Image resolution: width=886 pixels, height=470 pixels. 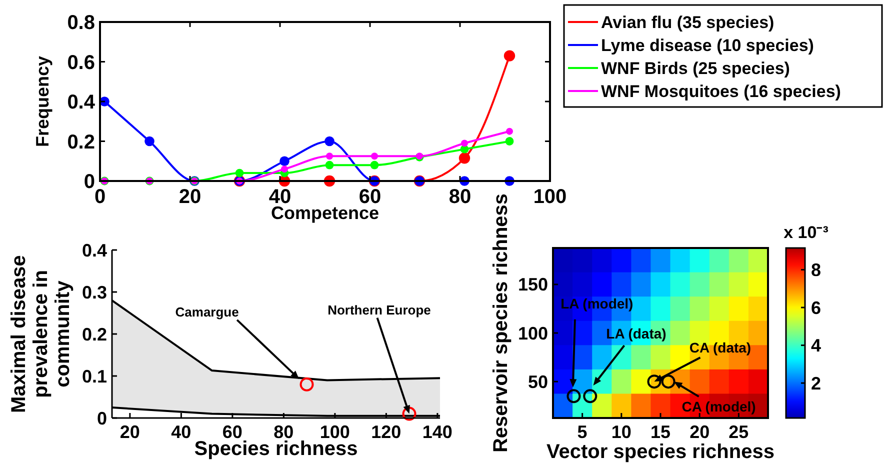 What do you see at coordinates (816, 346) in the screenshot?
I see `color-bar-label: 4` at bounding box center [816, 346].